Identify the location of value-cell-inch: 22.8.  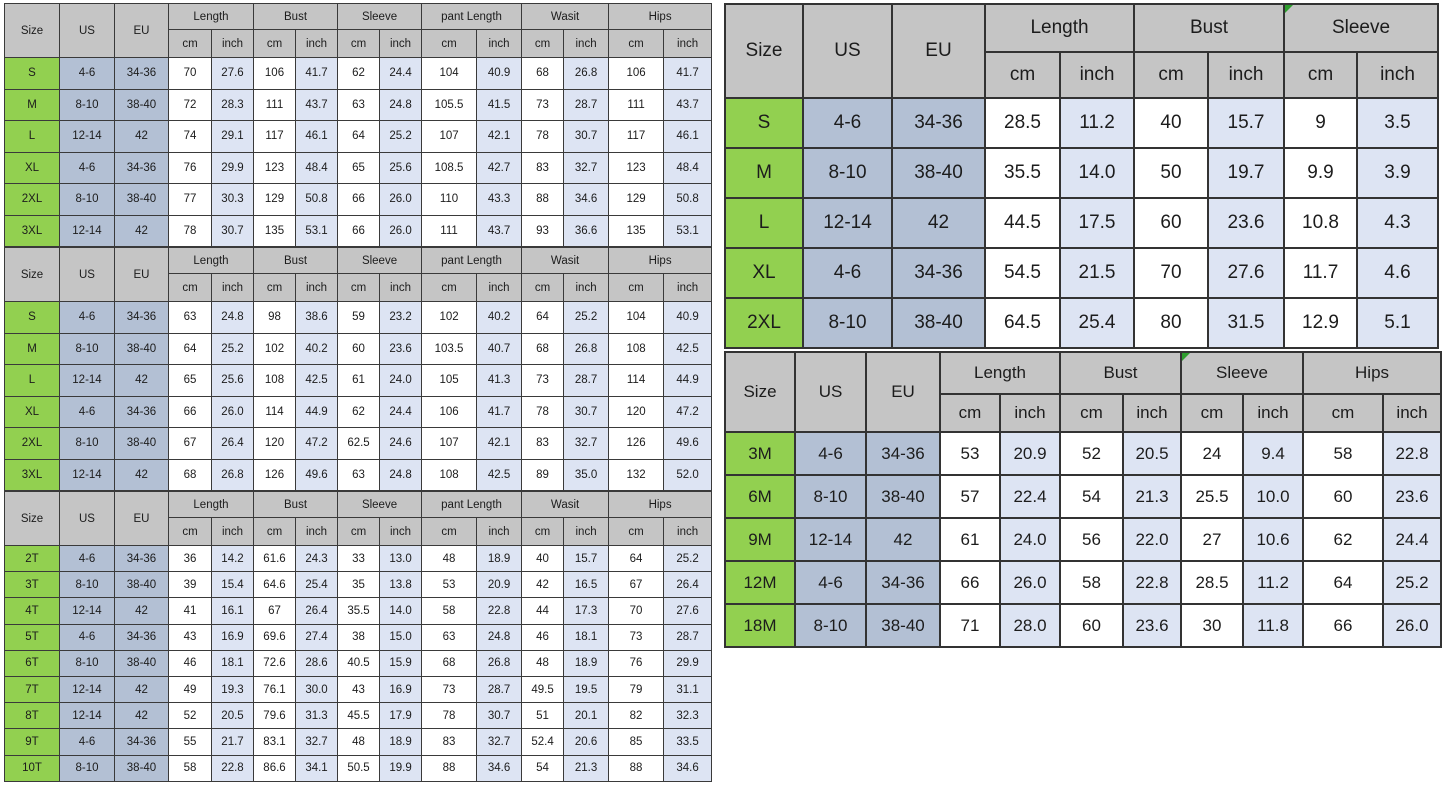
(232, 768).